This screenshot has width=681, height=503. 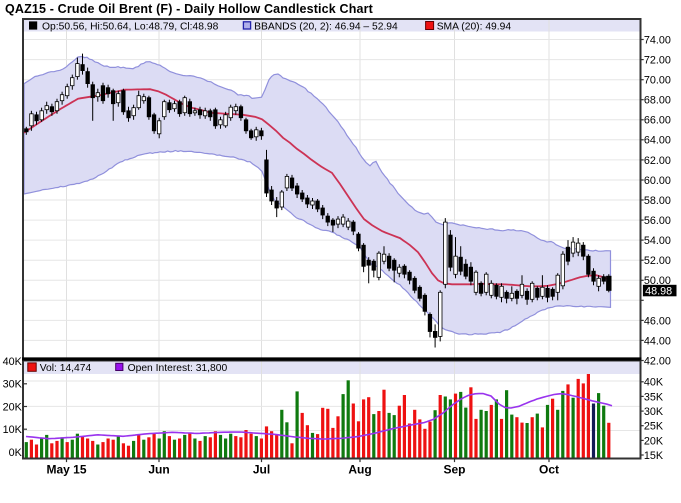 I want to click on svg-text: 62.00, so click(x=657, y=161).